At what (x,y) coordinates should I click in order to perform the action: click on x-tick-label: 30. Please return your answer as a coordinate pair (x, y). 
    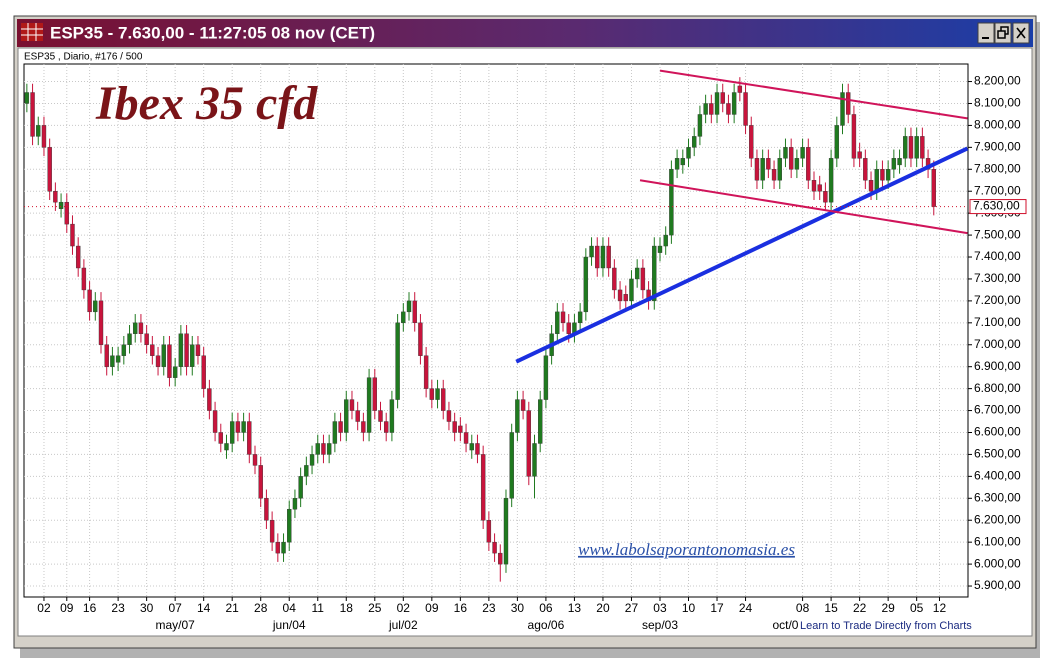
    Looking at the image, I should click on (518, 608).